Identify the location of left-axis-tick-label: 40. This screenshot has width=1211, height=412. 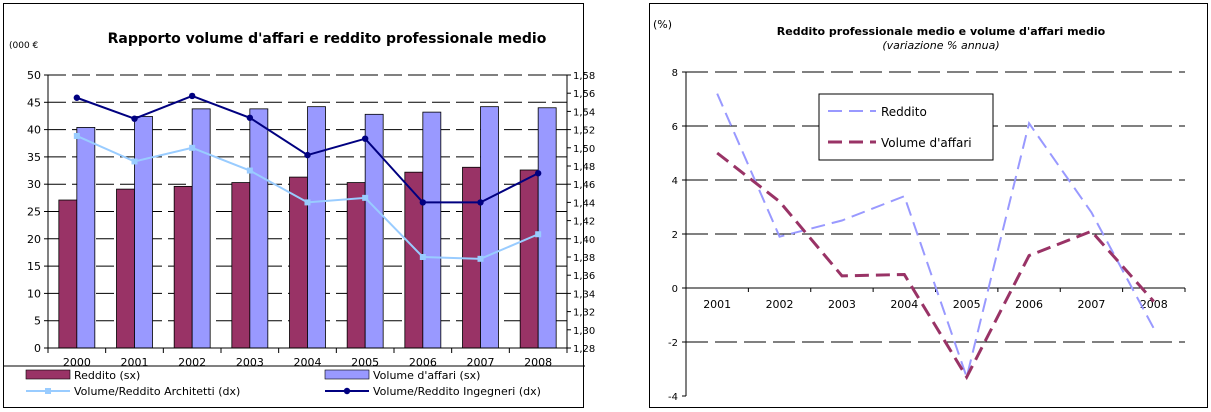
(34, 130).